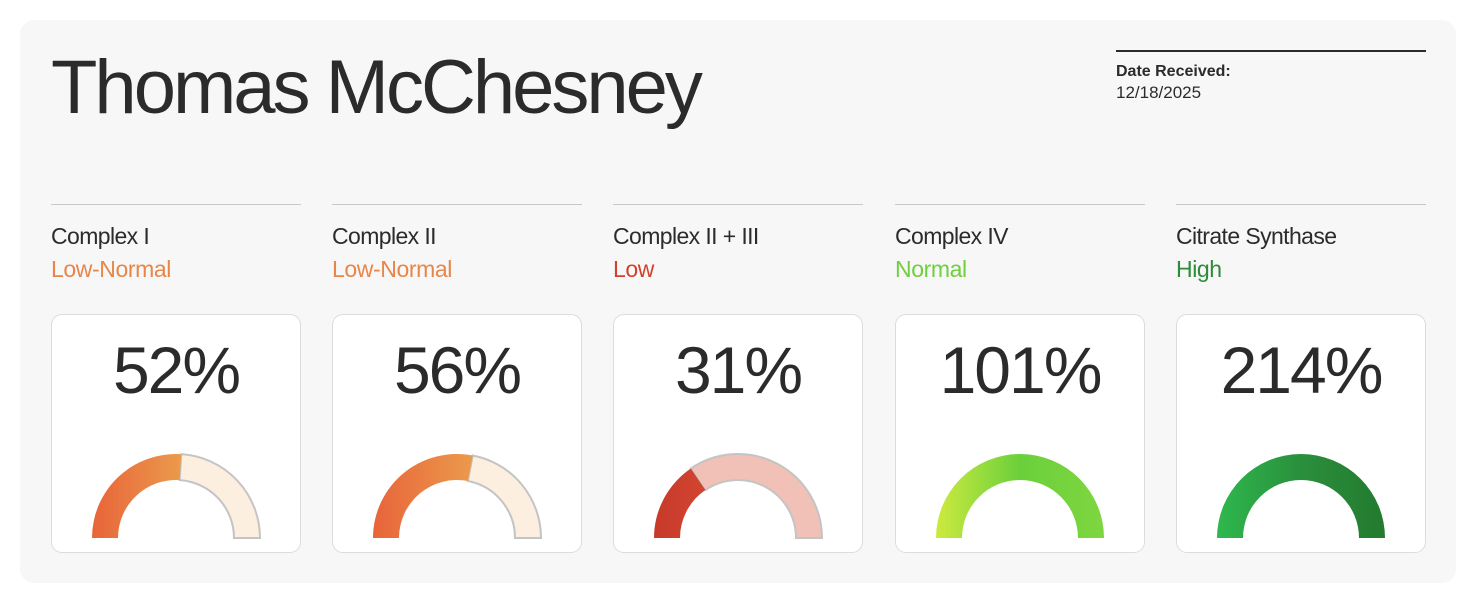 This screenshot has width=1477, height=610. I want to click on assay-card: 101%, so click(1020, 433).